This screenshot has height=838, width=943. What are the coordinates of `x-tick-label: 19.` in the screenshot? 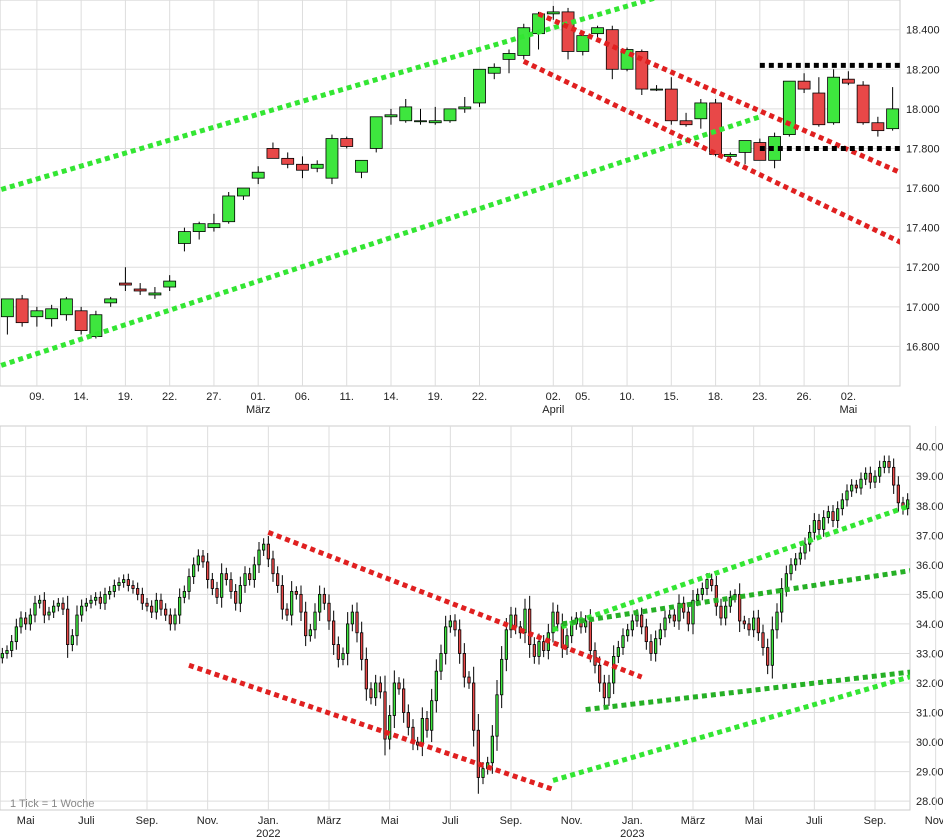 It's located at (435, 397).